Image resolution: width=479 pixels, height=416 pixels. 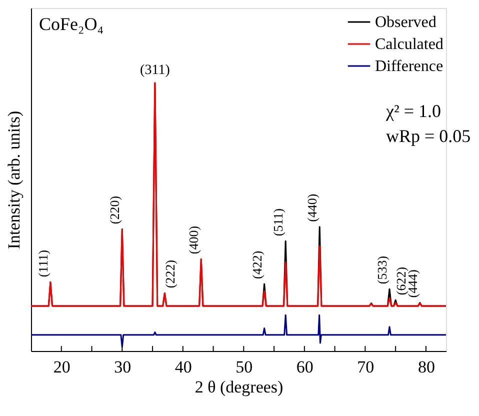 What do you see at coordinates (312, 208) in the screenshot?
I see `annotation: (440)` at bounding box center [312, 208].